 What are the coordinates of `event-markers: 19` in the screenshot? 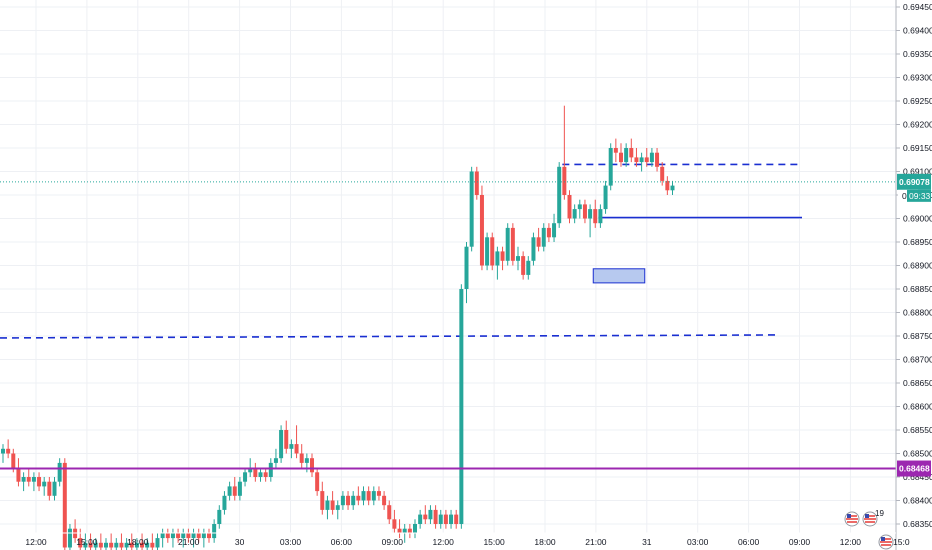 It's located at (869, 529).